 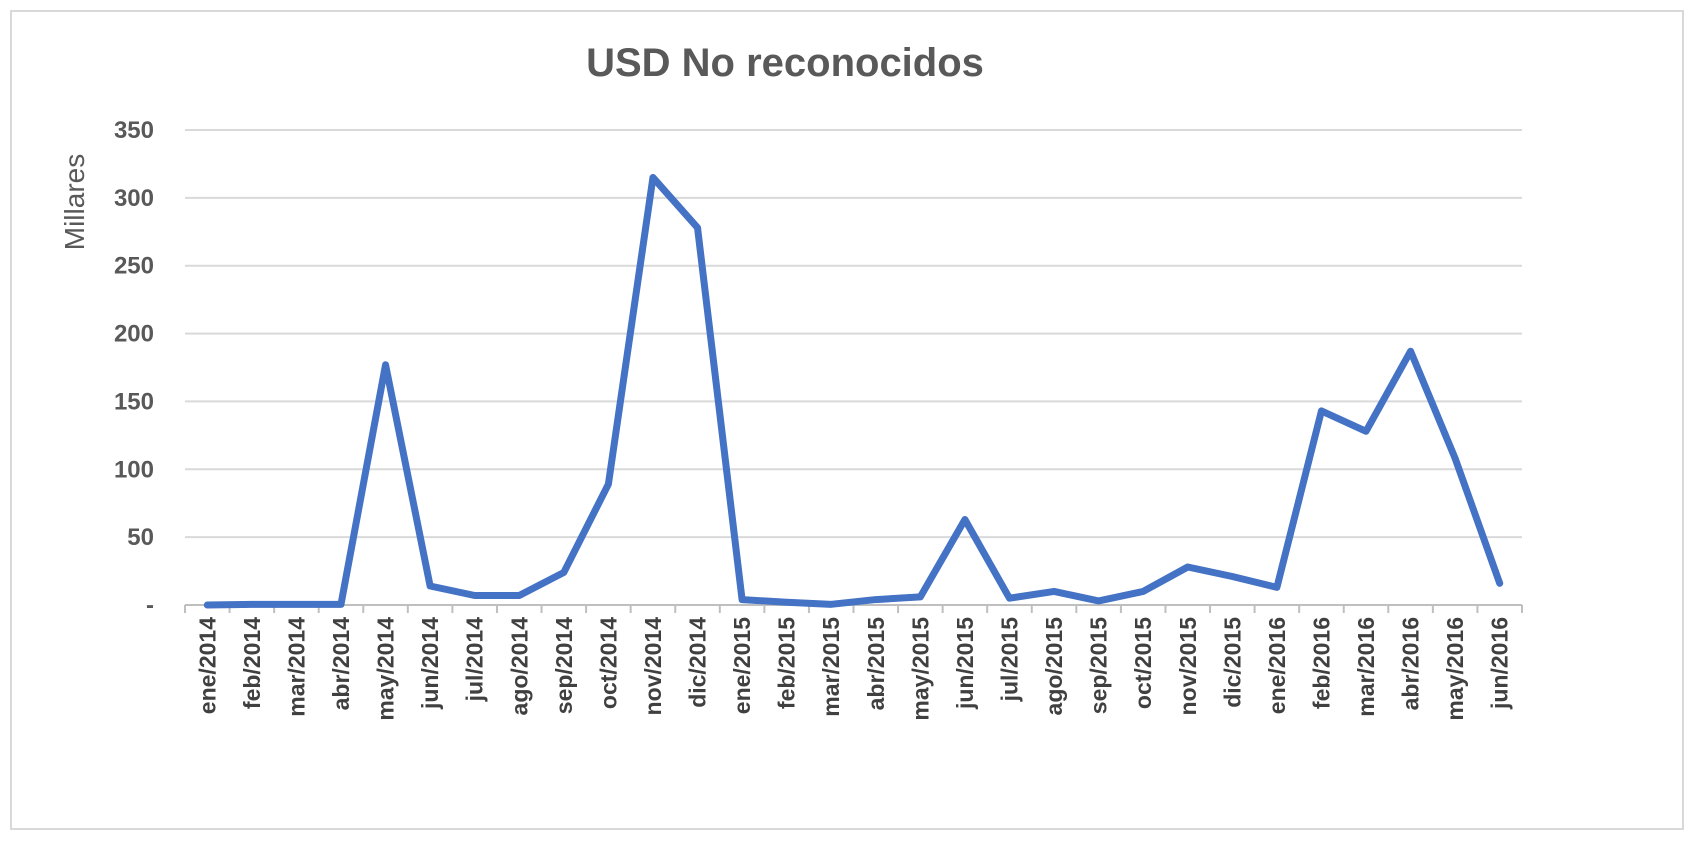 What do you see at coordinates (1143, 663) in the screenshot?
I see `x-tick-label: oct/2015` at bounding box center [1143, 663].